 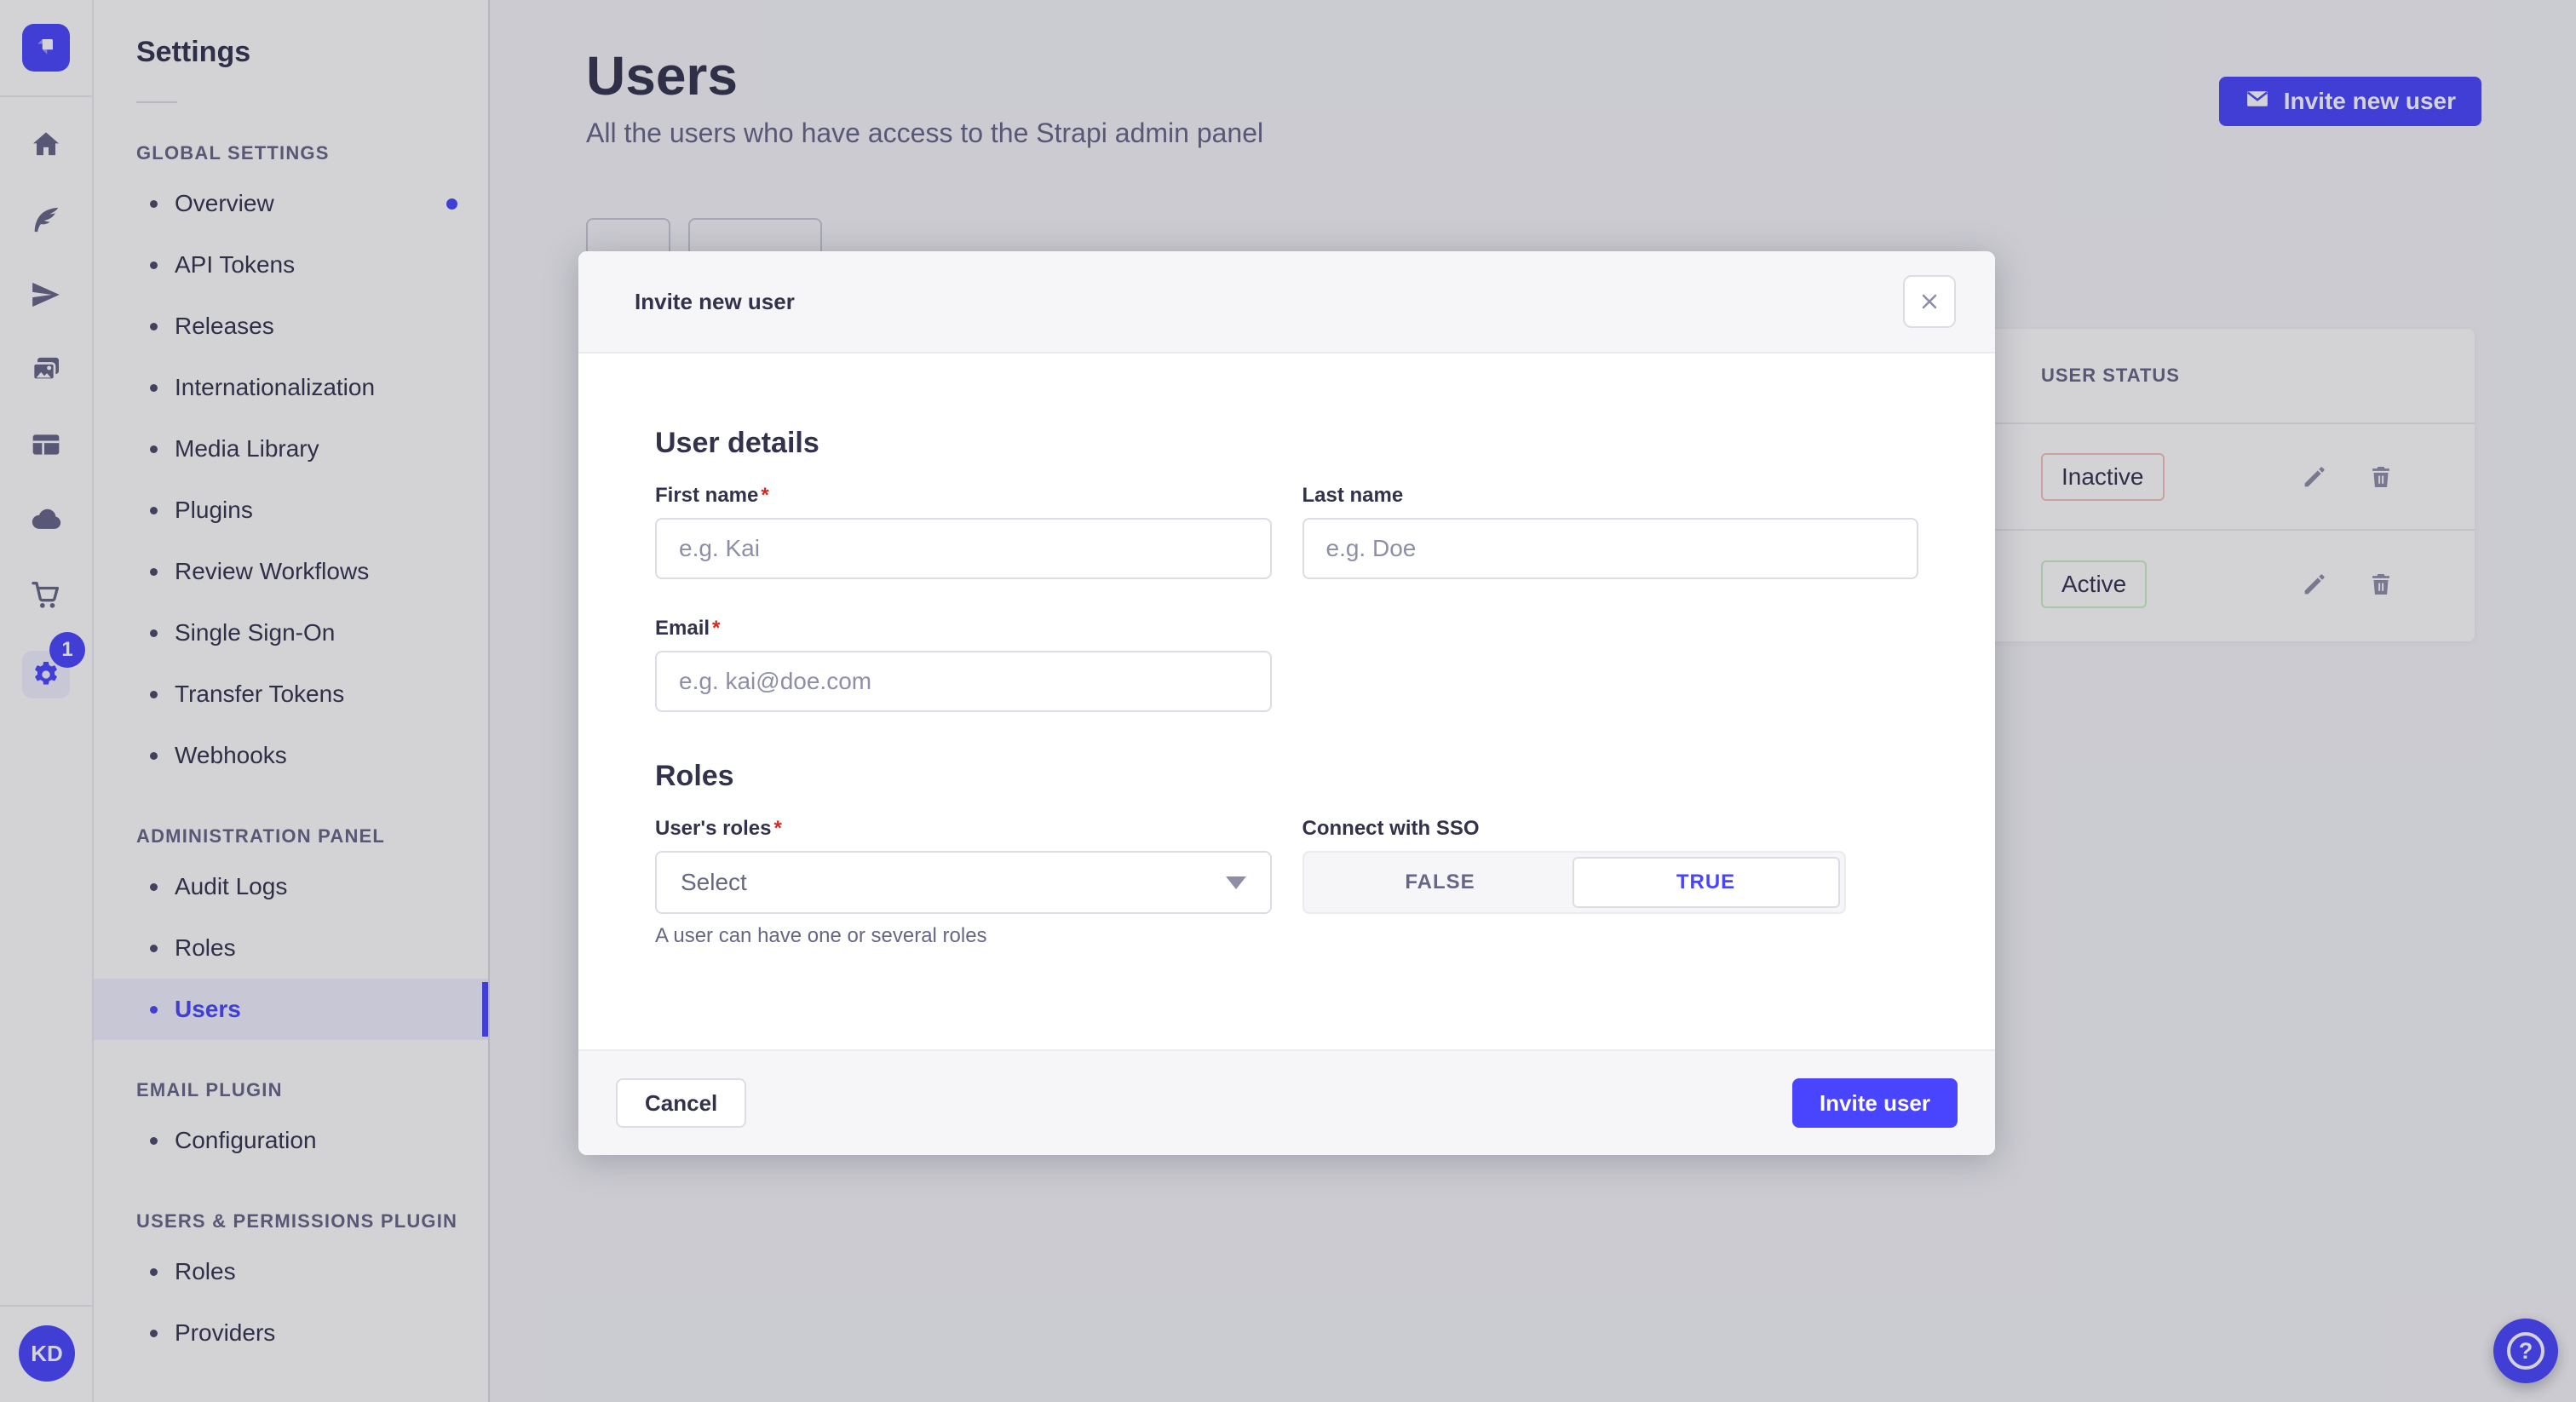 What do you see at coordinates (1531, 584) in the screenshot?
I see `table-row: Active` at bounding box center [1531, 584].